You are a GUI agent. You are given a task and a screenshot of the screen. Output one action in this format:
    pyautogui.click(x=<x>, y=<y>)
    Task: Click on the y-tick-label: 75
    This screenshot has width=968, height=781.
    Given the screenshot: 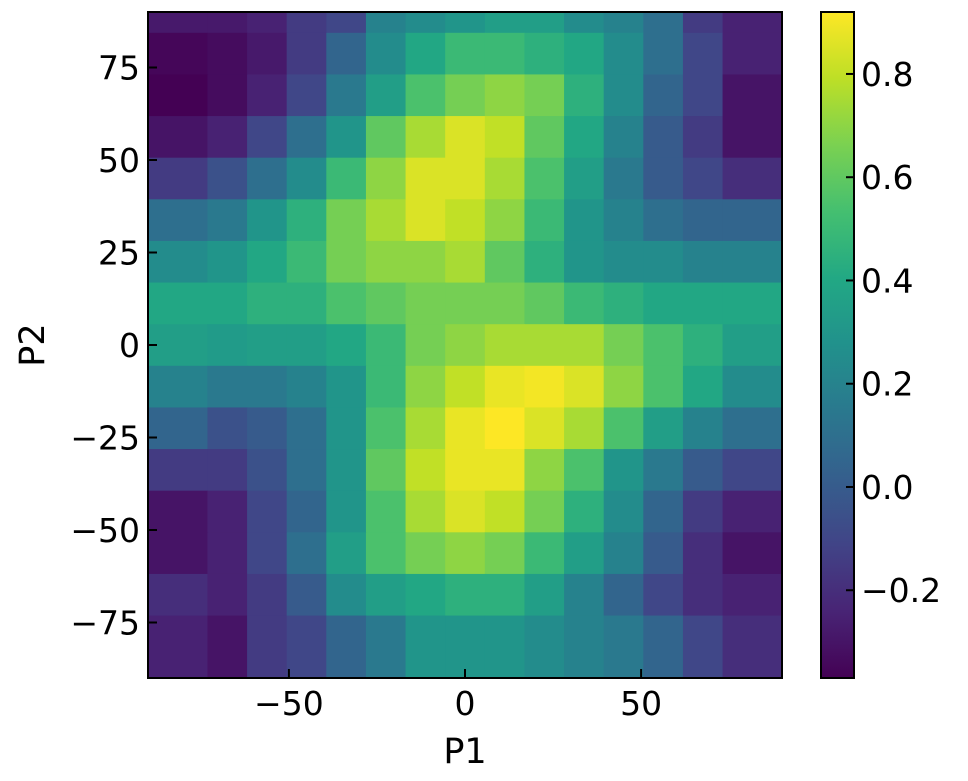 What is the action you would take?
    pyautogui.click(x=119, y=68)
    